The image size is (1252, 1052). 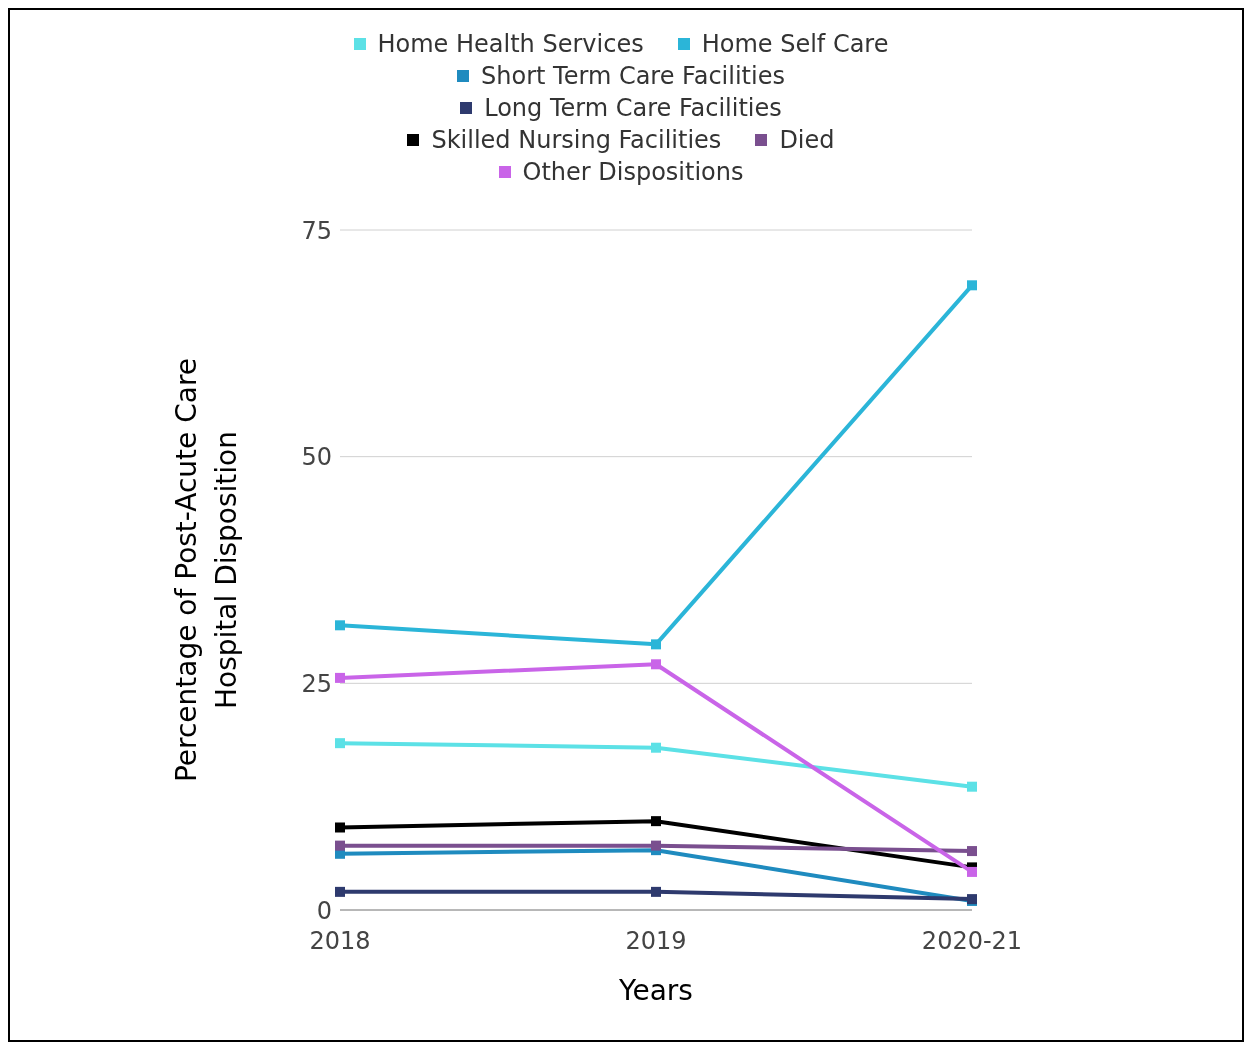 I want to click on legend-label: Died, so click(x=806, y=140).